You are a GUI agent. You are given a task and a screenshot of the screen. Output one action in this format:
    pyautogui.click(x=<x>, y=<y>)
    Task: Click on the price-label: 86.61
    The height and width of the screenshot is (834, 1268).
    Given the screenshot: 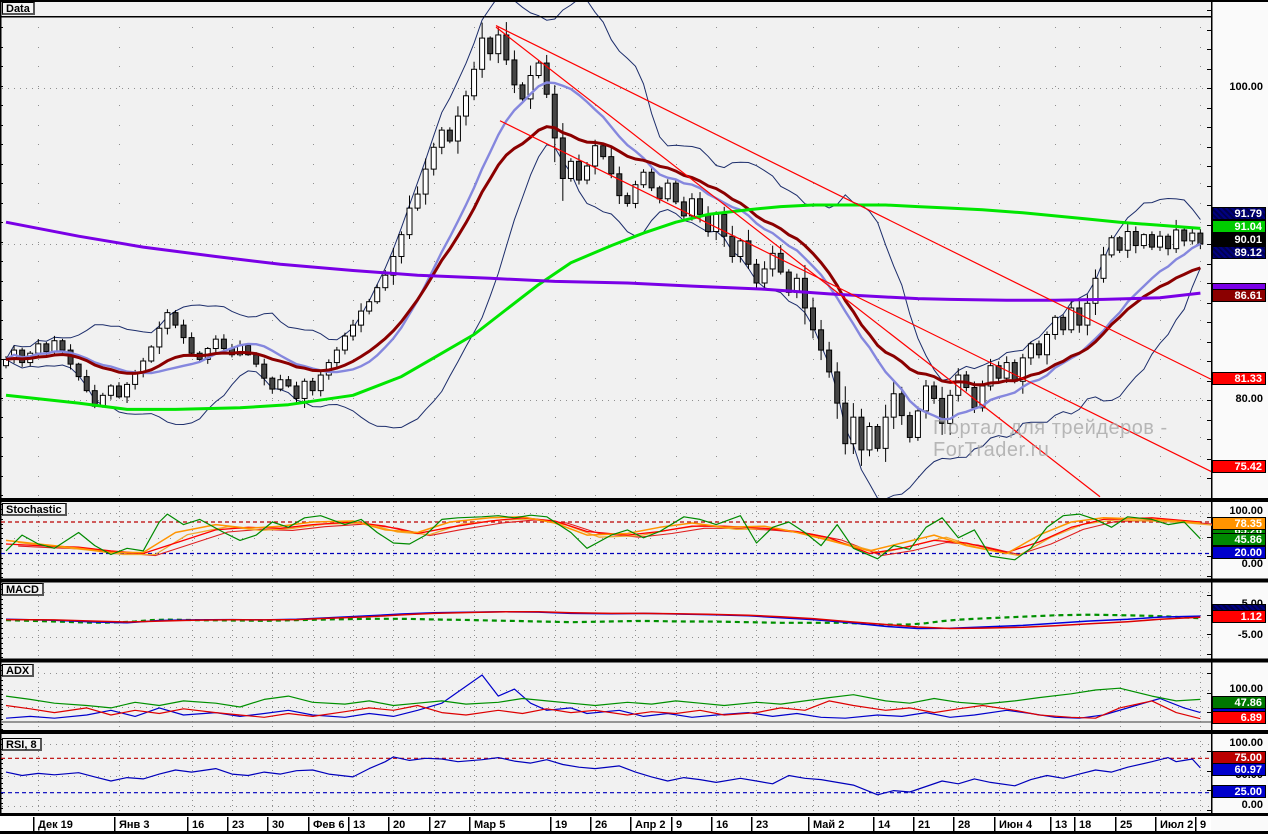 What is the action you would take?
    pyautogui.click(x=1239, y=295)
    